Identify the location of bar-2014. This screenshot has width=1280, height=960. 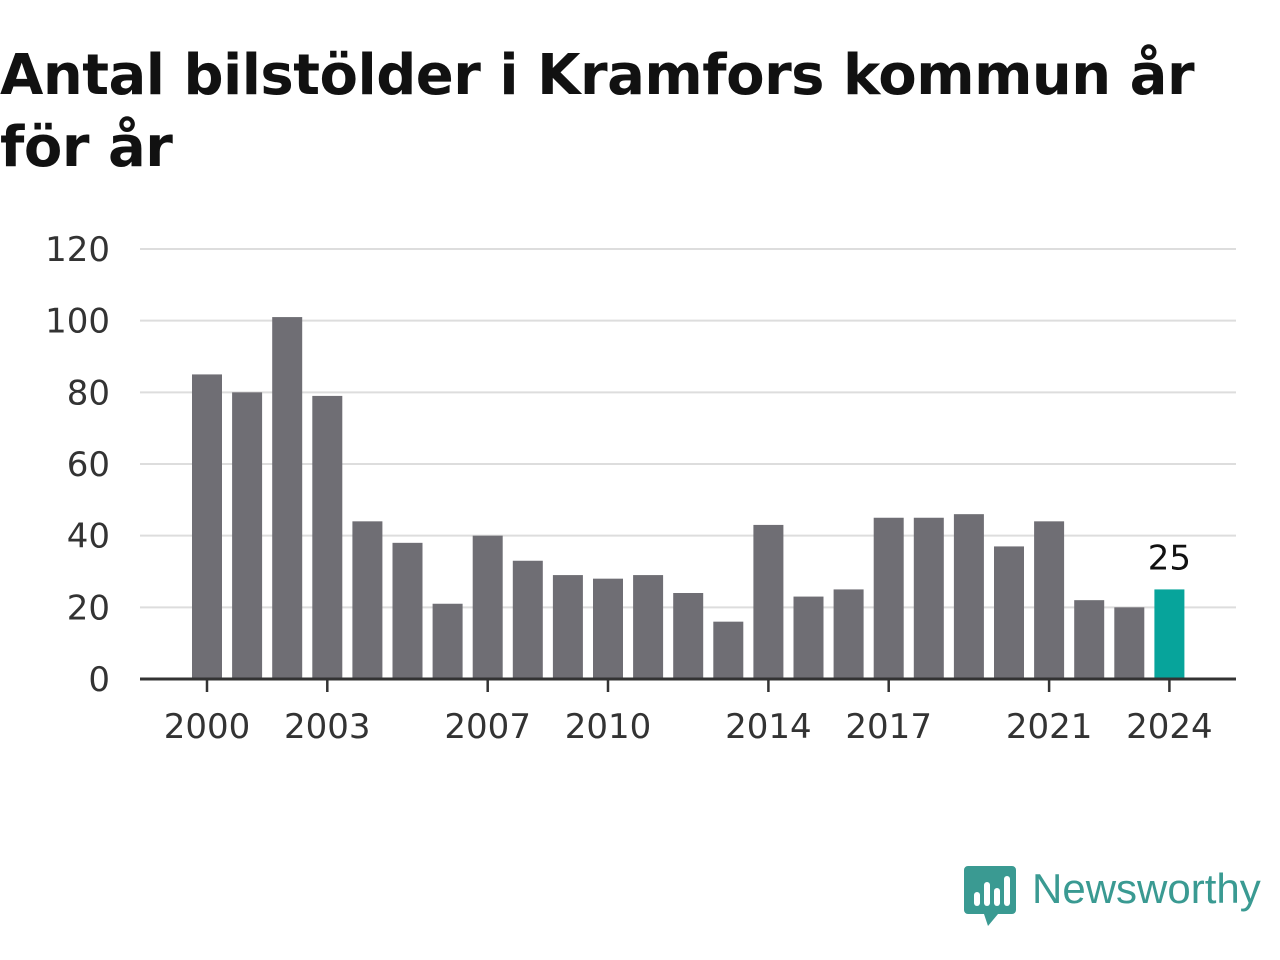
(768, 601).